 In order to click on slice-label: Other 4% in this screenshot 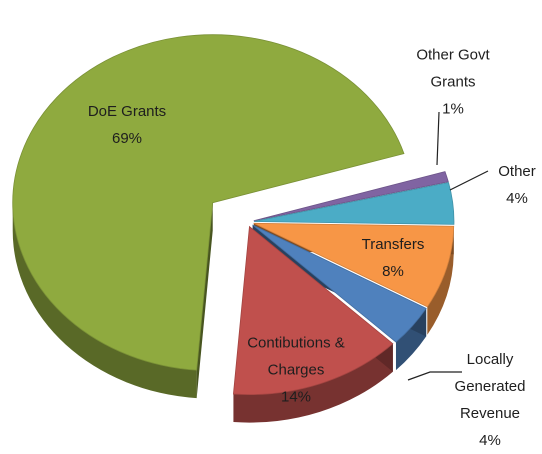, I will do `click(497, 185)`.